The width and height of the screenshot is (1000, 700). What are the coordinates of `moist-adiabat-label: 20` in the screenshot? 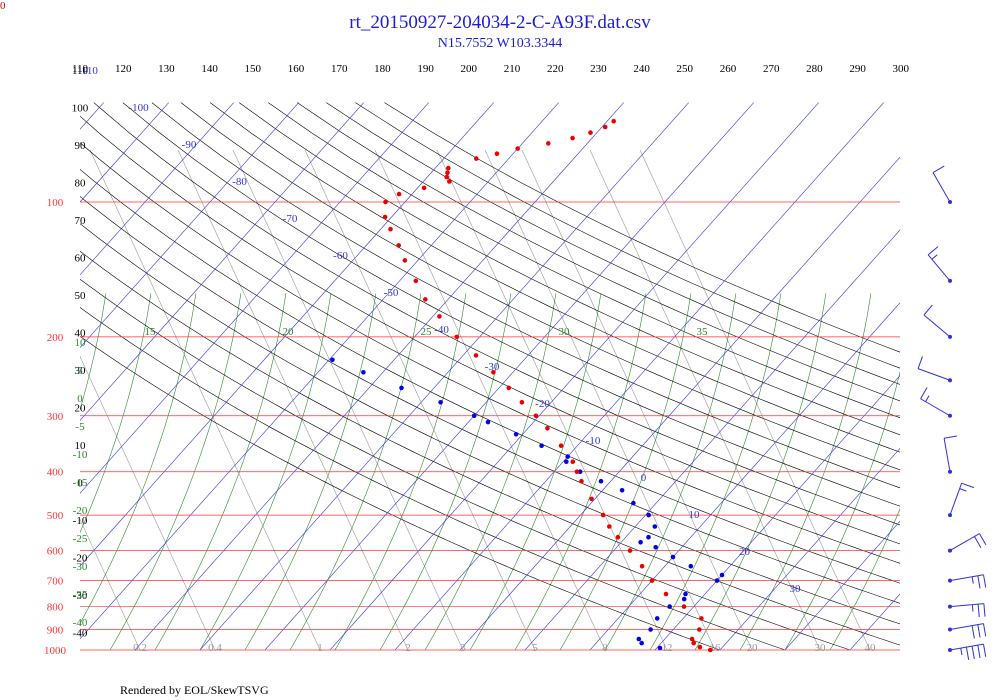 It's located at (289, 332).